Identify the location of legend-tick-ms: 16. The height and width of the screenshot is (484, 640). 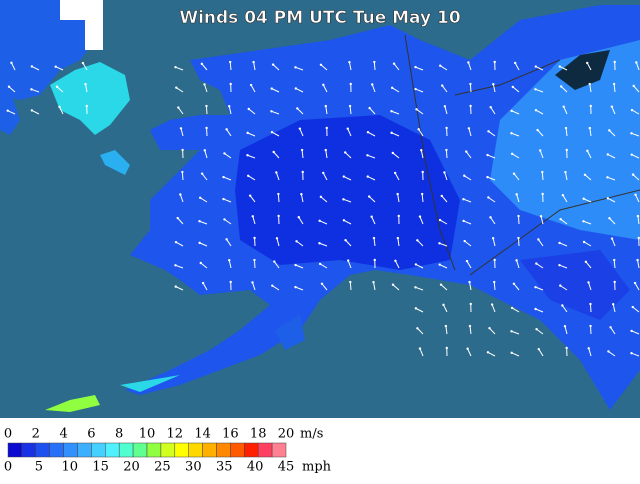
(230, 434).